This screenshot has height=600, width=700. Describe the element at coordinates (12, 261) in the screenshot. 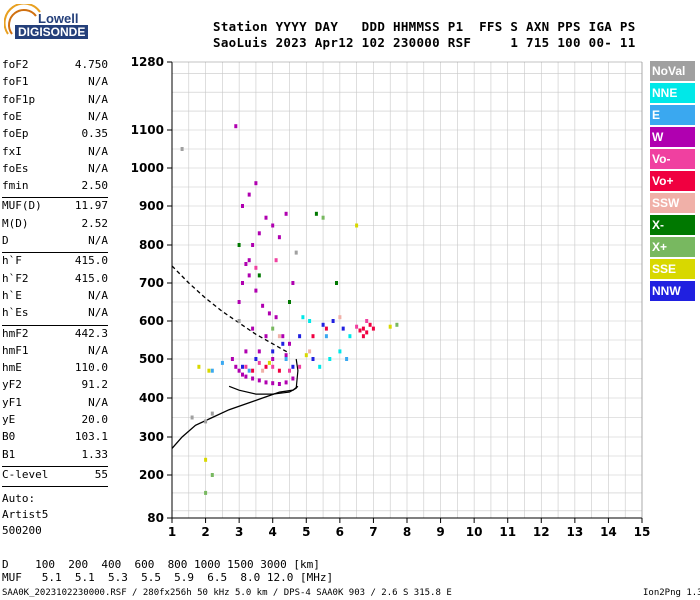

I see `param-label: h`F` at that location.